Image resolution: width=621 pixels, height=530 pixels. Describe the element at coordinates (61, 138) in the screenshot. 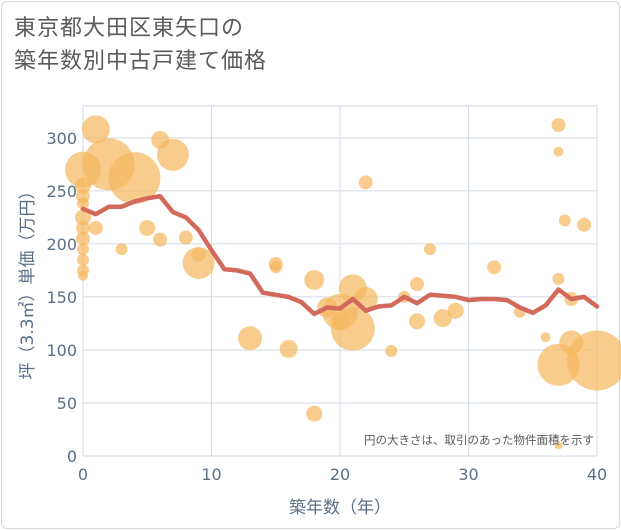

I see `y-tick-label: 300` at that location.